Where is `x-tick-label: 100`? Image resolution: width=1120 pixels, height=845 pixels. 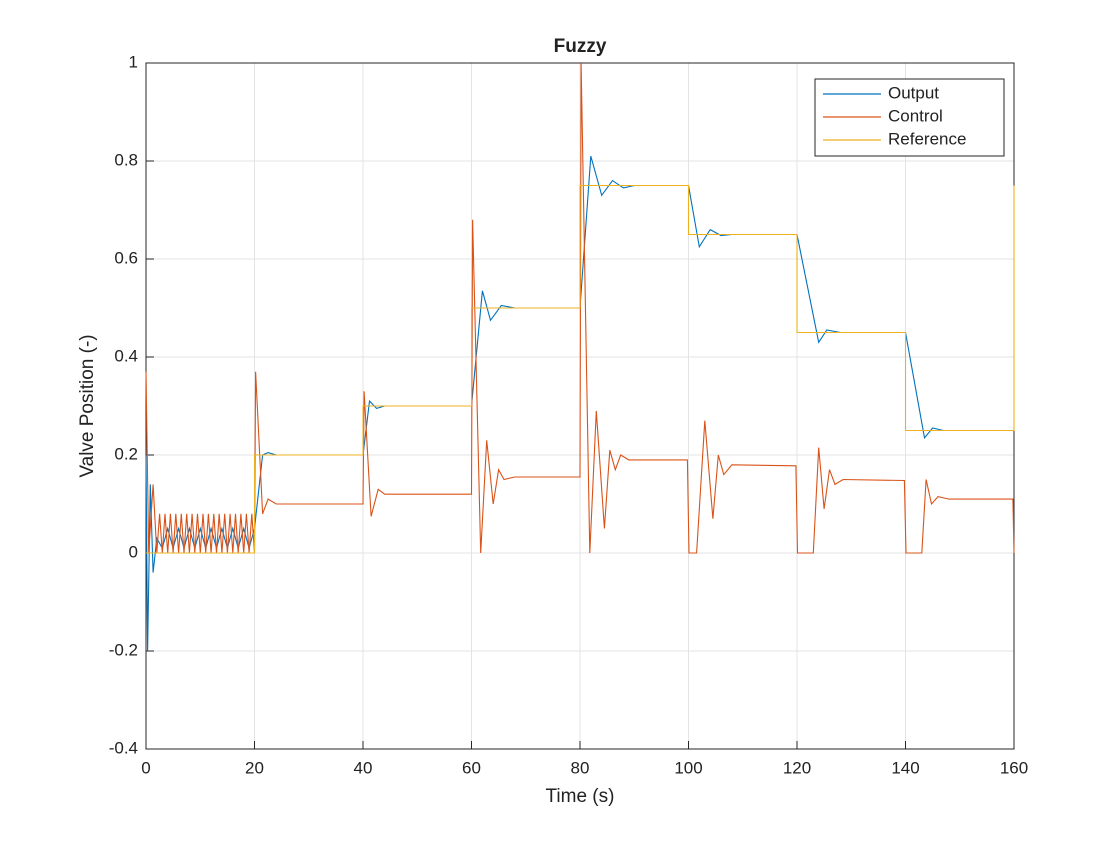 x-tick-label: 100 is located at coordinates (688, 767).